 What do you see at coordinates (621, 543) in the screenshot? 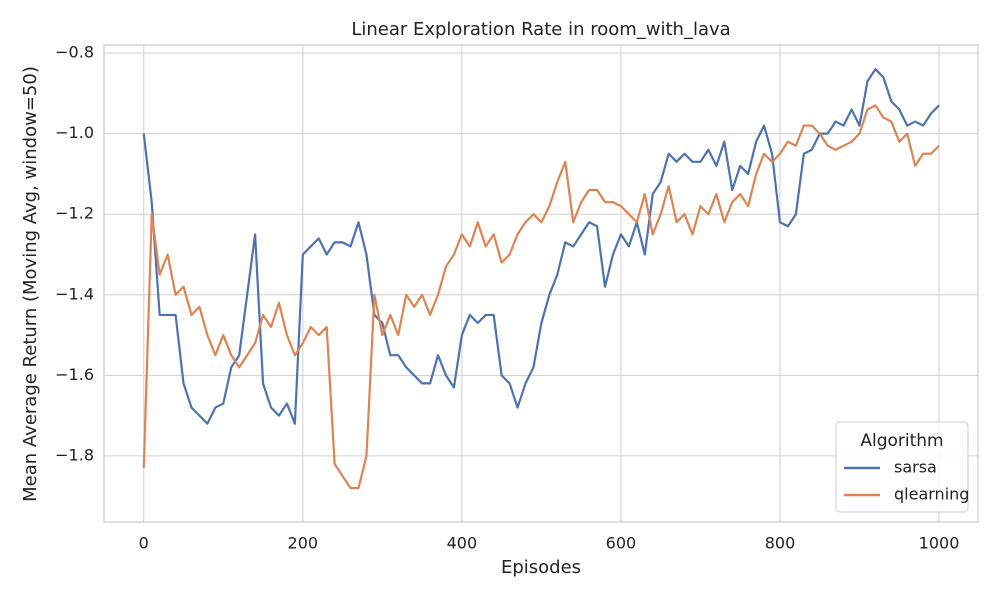
I see `x-tick-label: 600` at bounding box center [621, 543].